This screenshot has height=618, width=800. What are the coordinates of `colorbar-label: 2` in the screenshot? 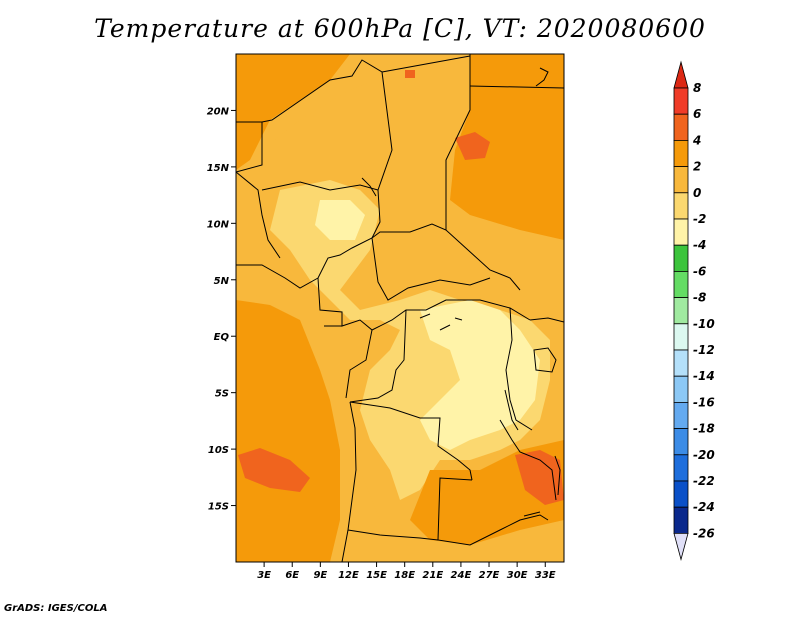 It's located at (697, 167).